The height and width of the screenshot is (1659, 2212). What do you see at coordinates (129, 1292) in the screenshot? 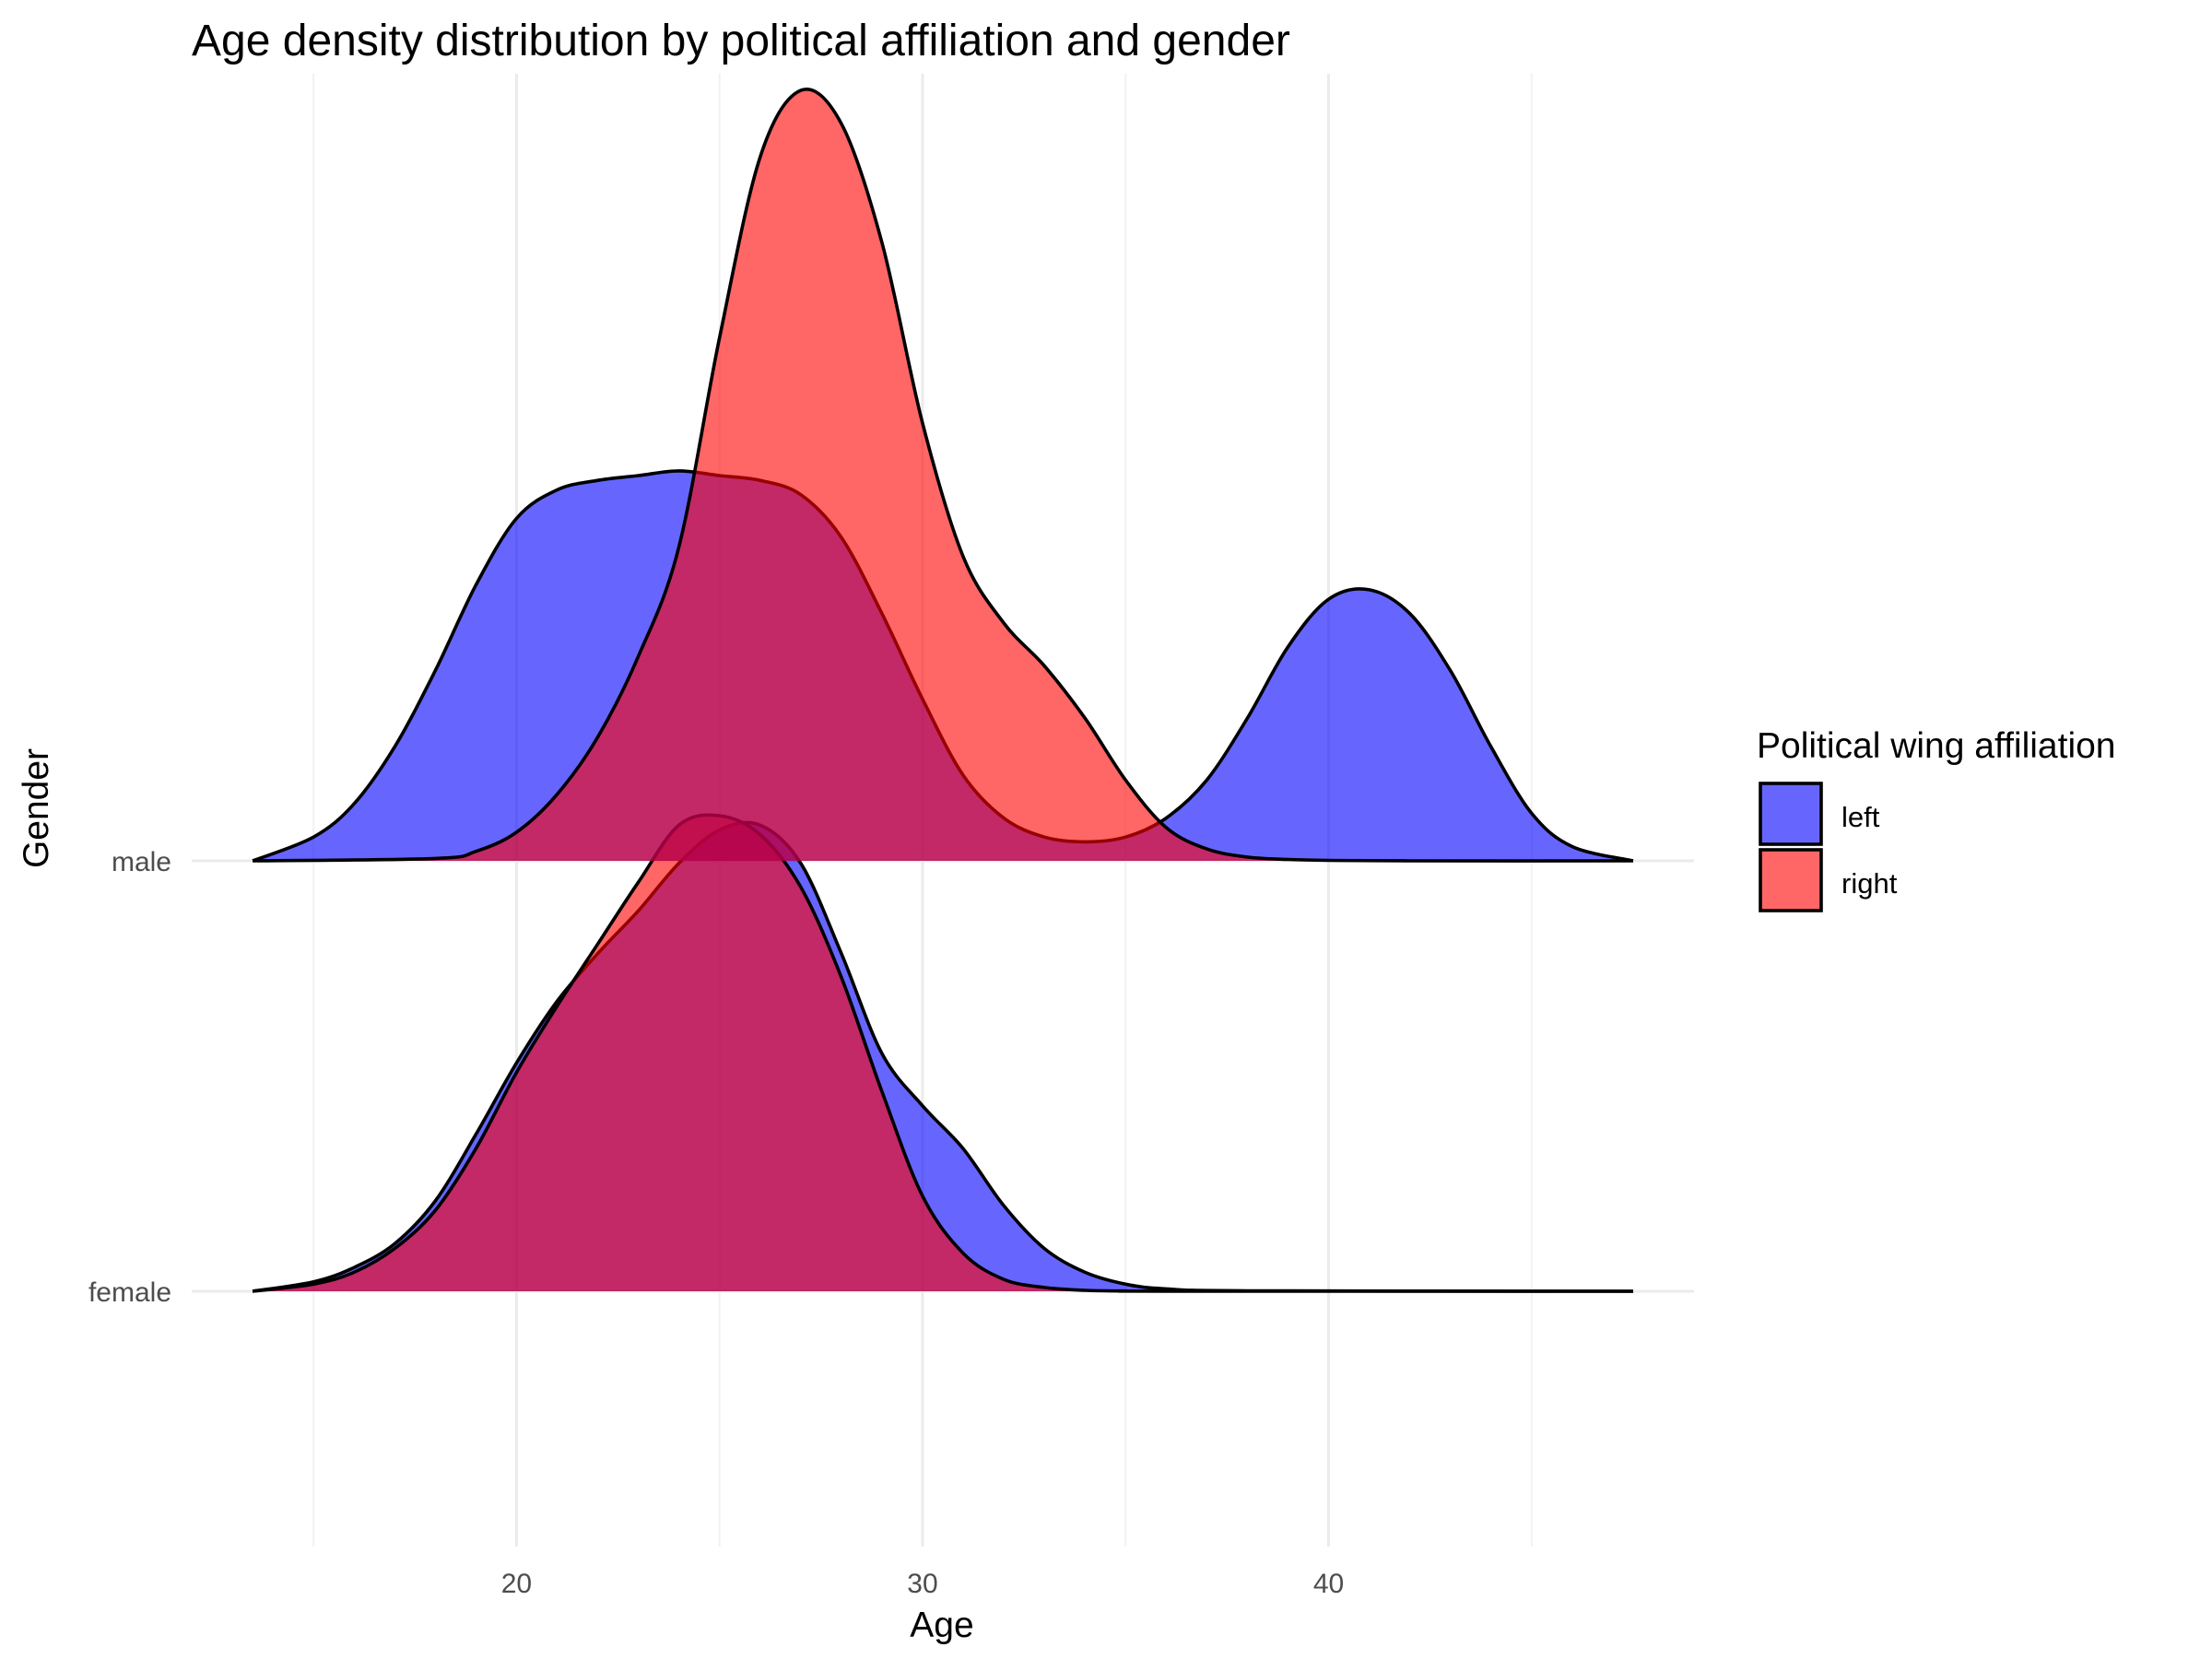
I see `y-tick-label-female: female` at bounding box center [129, 1292].